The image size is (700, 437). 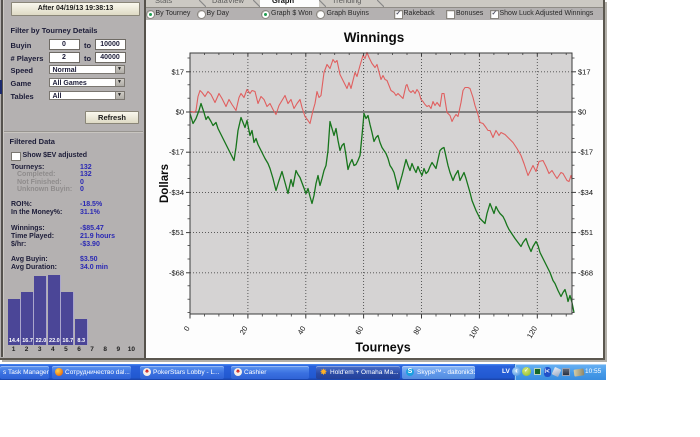 I want to click on svg-text: Dollars, so click(x=165, y=183).